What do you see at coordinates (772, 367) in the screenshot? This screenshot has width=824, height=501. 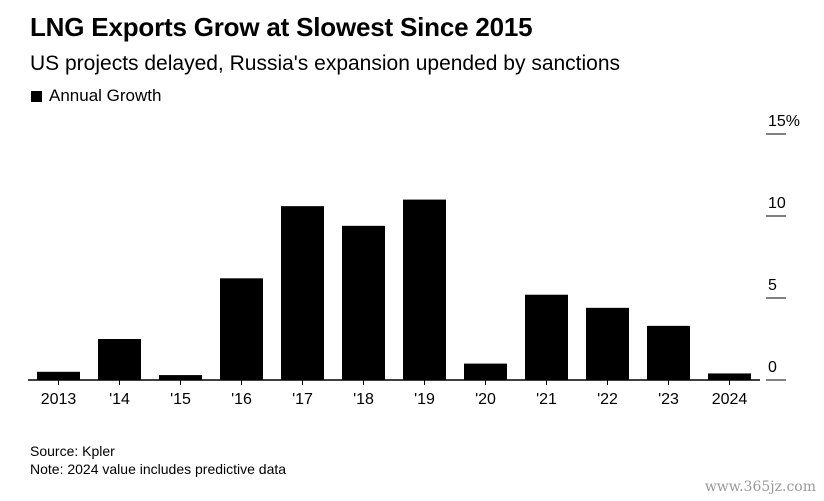 I see `y-tick-label: 0` at bounding box center [772, 367].